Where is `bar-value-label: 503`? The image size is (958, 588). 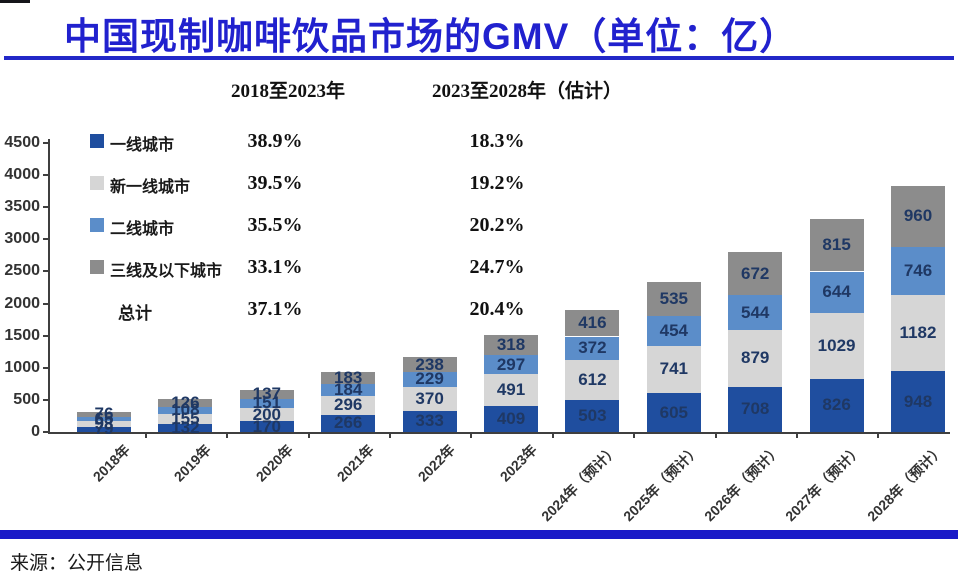
bar-value-label: 503 is located at coordinates (592, 415).